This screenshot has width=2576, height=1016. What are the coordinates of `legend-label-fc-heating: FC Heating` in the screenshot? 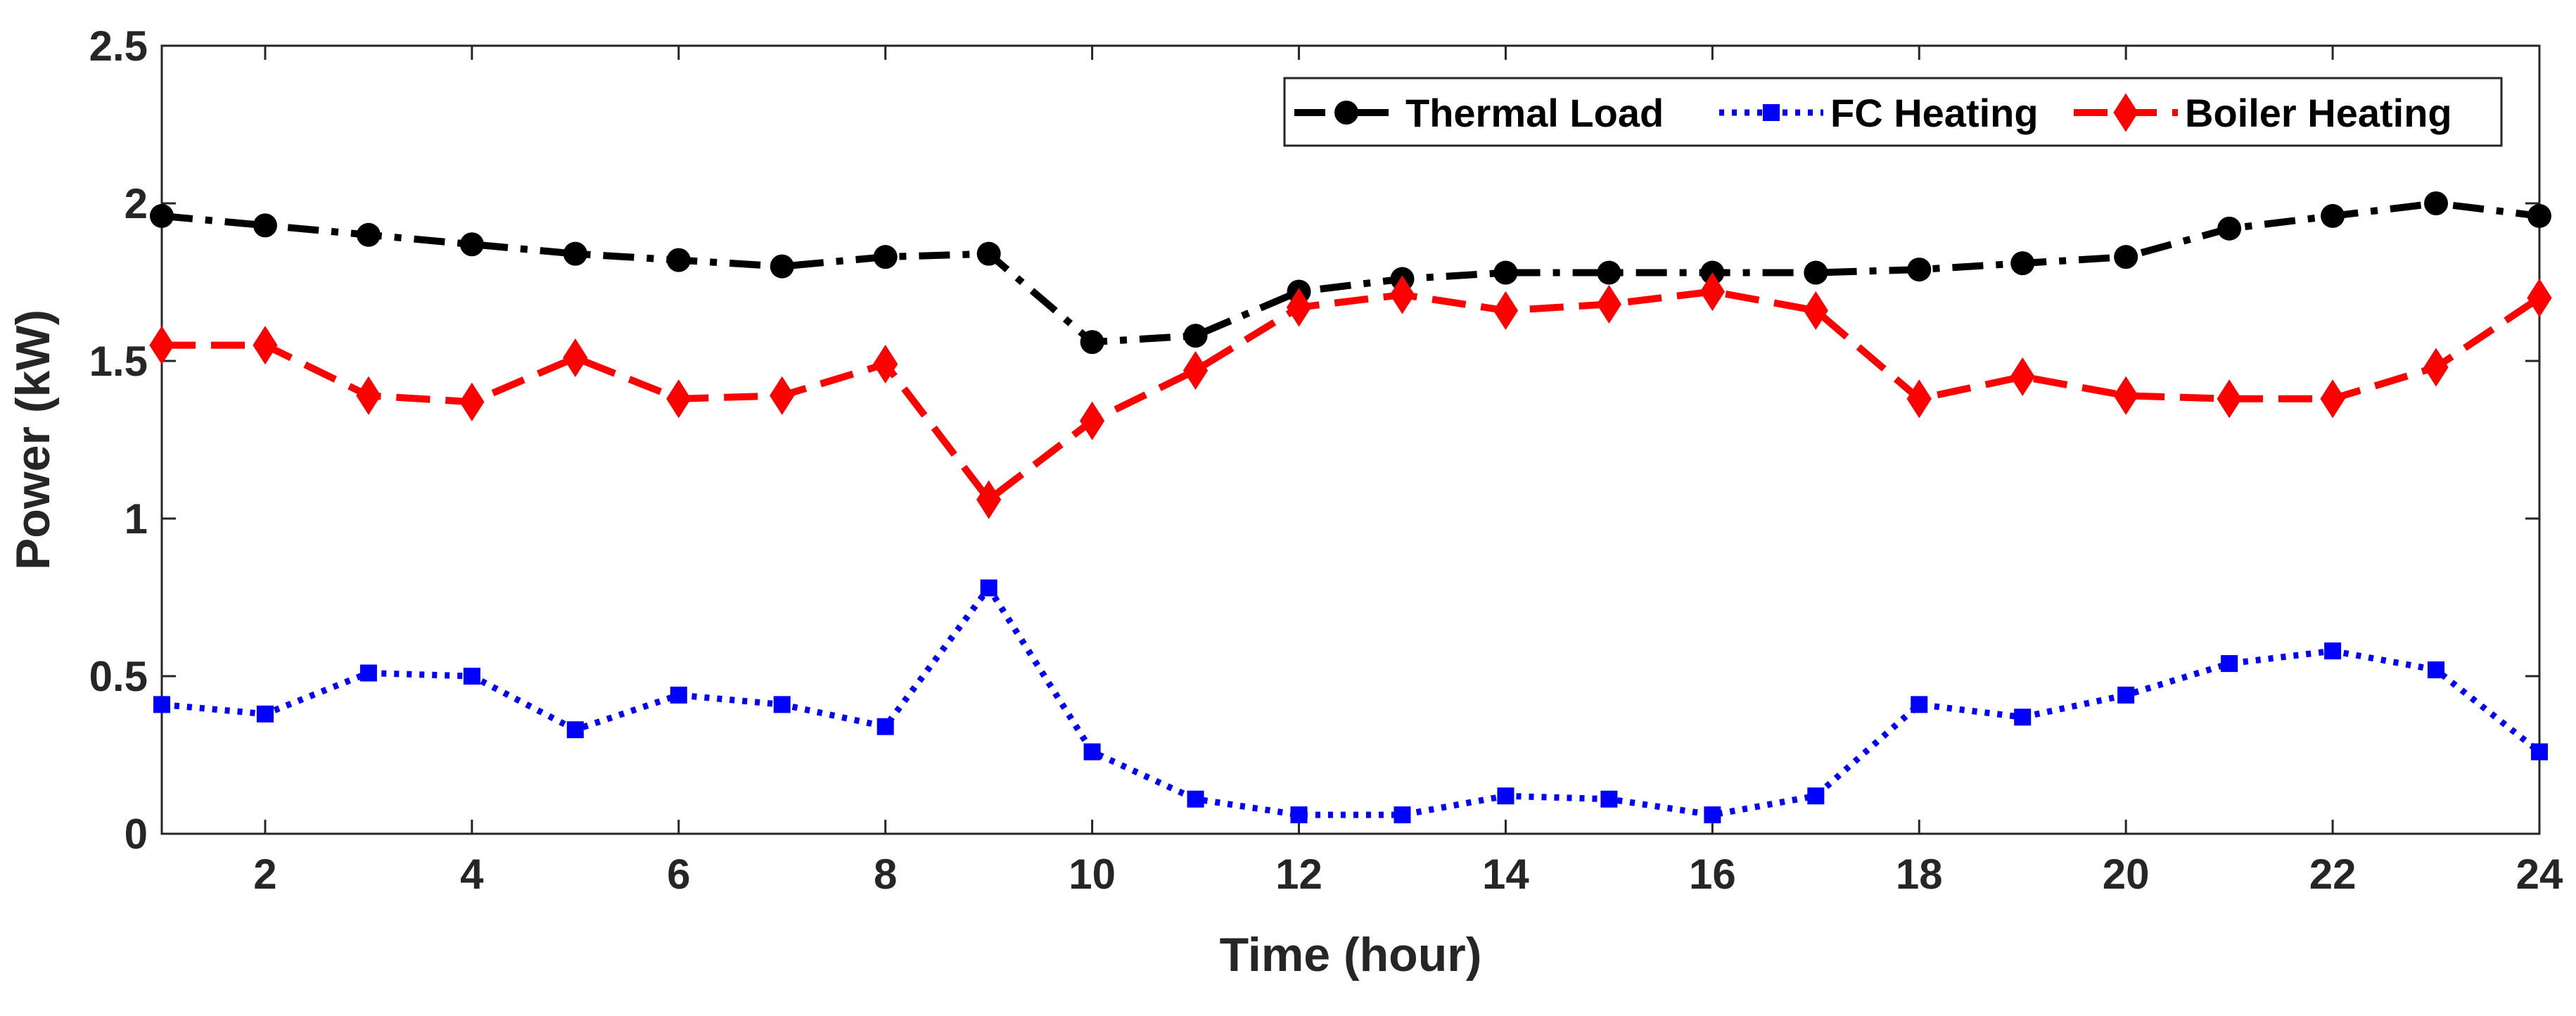 It's located at (1934, 113).